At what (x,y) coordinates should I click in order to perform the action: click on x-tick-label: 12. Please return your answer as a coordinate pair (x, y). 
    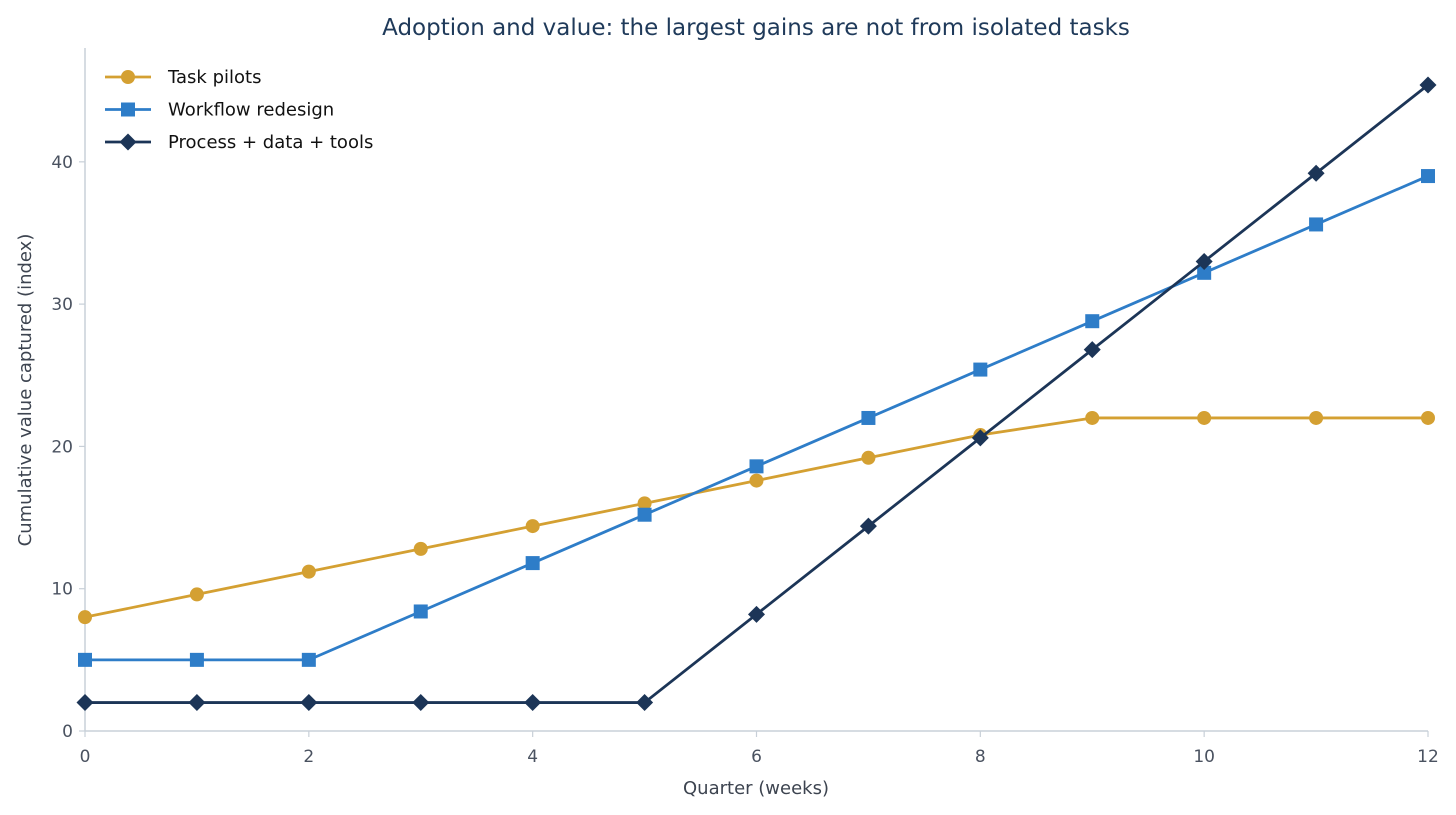
    Looking at the image, I should click on (1428, 757).